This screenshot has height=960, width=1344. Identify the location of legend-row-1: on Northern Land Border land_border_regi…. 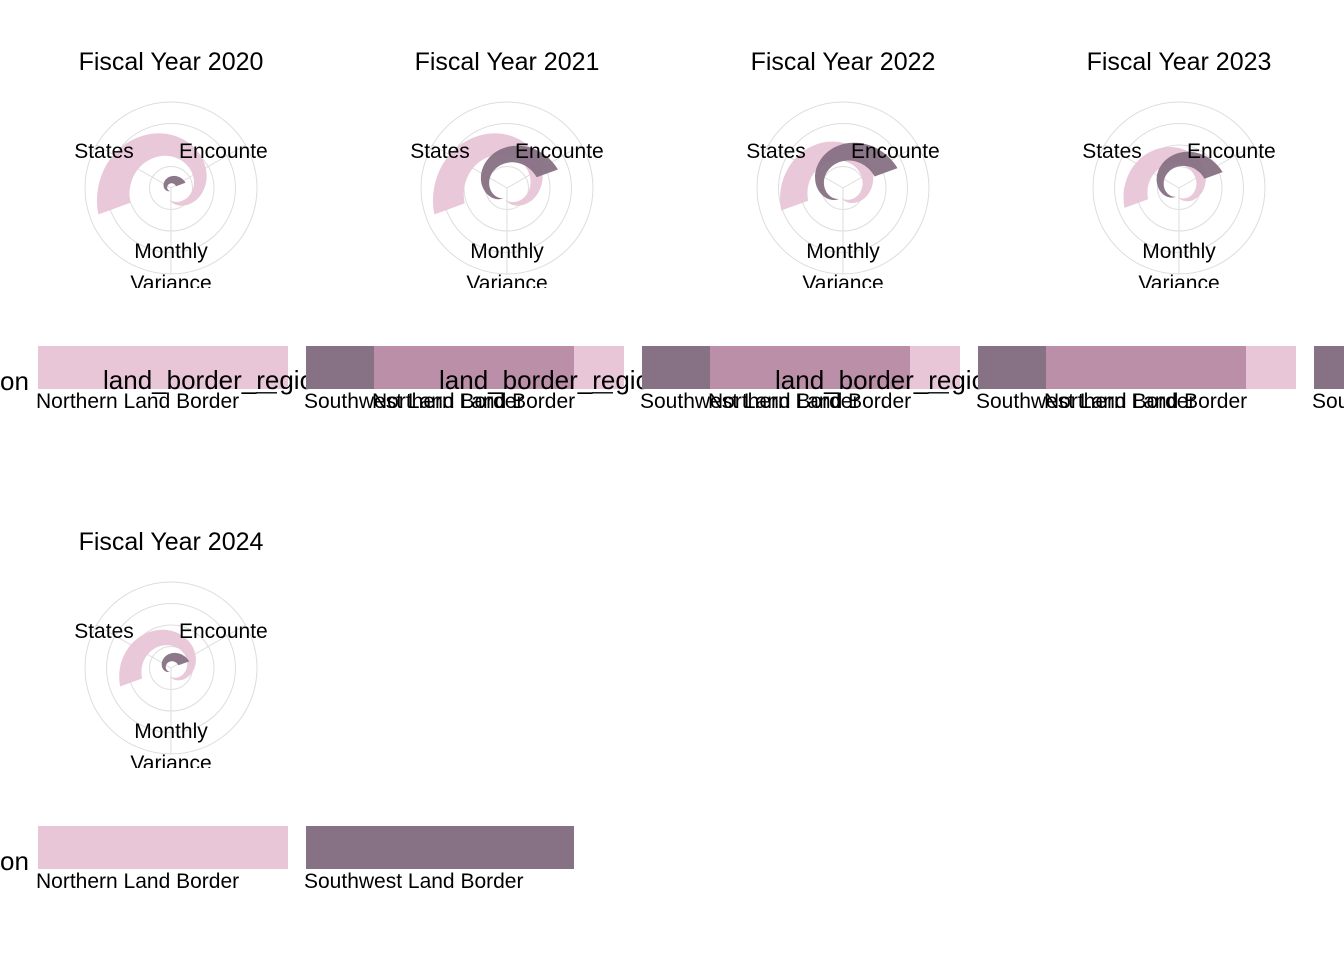
(672, 391).